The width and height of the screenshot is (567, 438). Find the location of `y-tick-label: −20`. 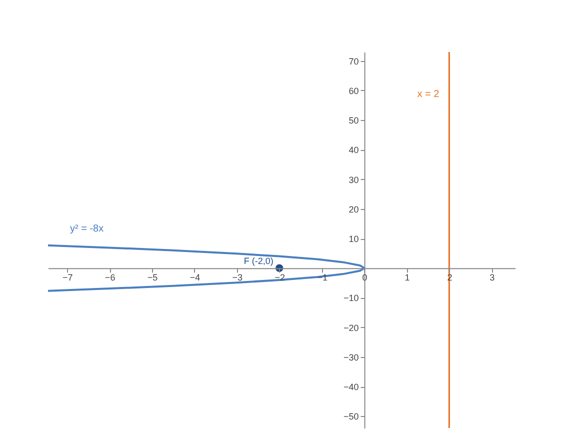

y-tick-label: −20 is located at coordinates (351, 327).